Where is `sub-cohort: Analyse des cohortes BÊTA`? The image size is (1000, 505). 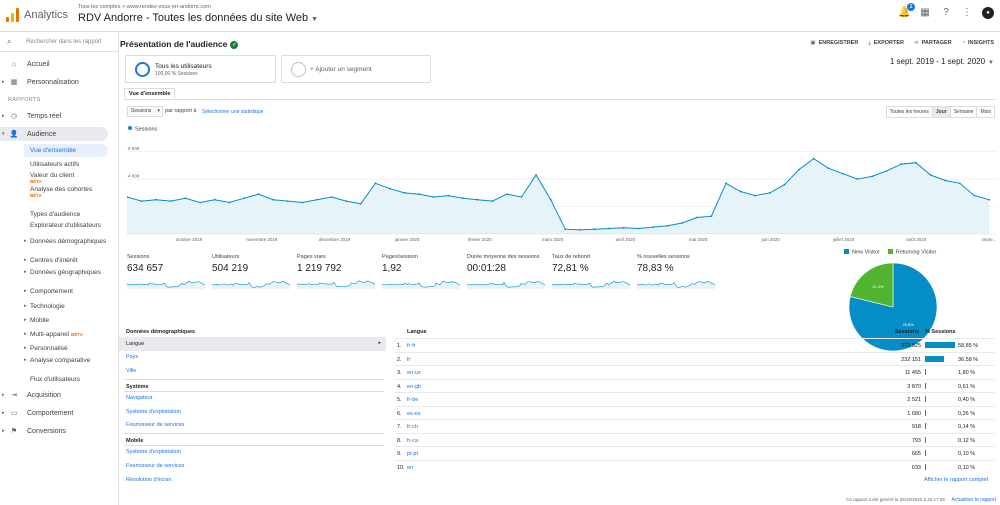 sub-cohort: Analyse des cohortes BÊTA is located at coordinates (69, 192).